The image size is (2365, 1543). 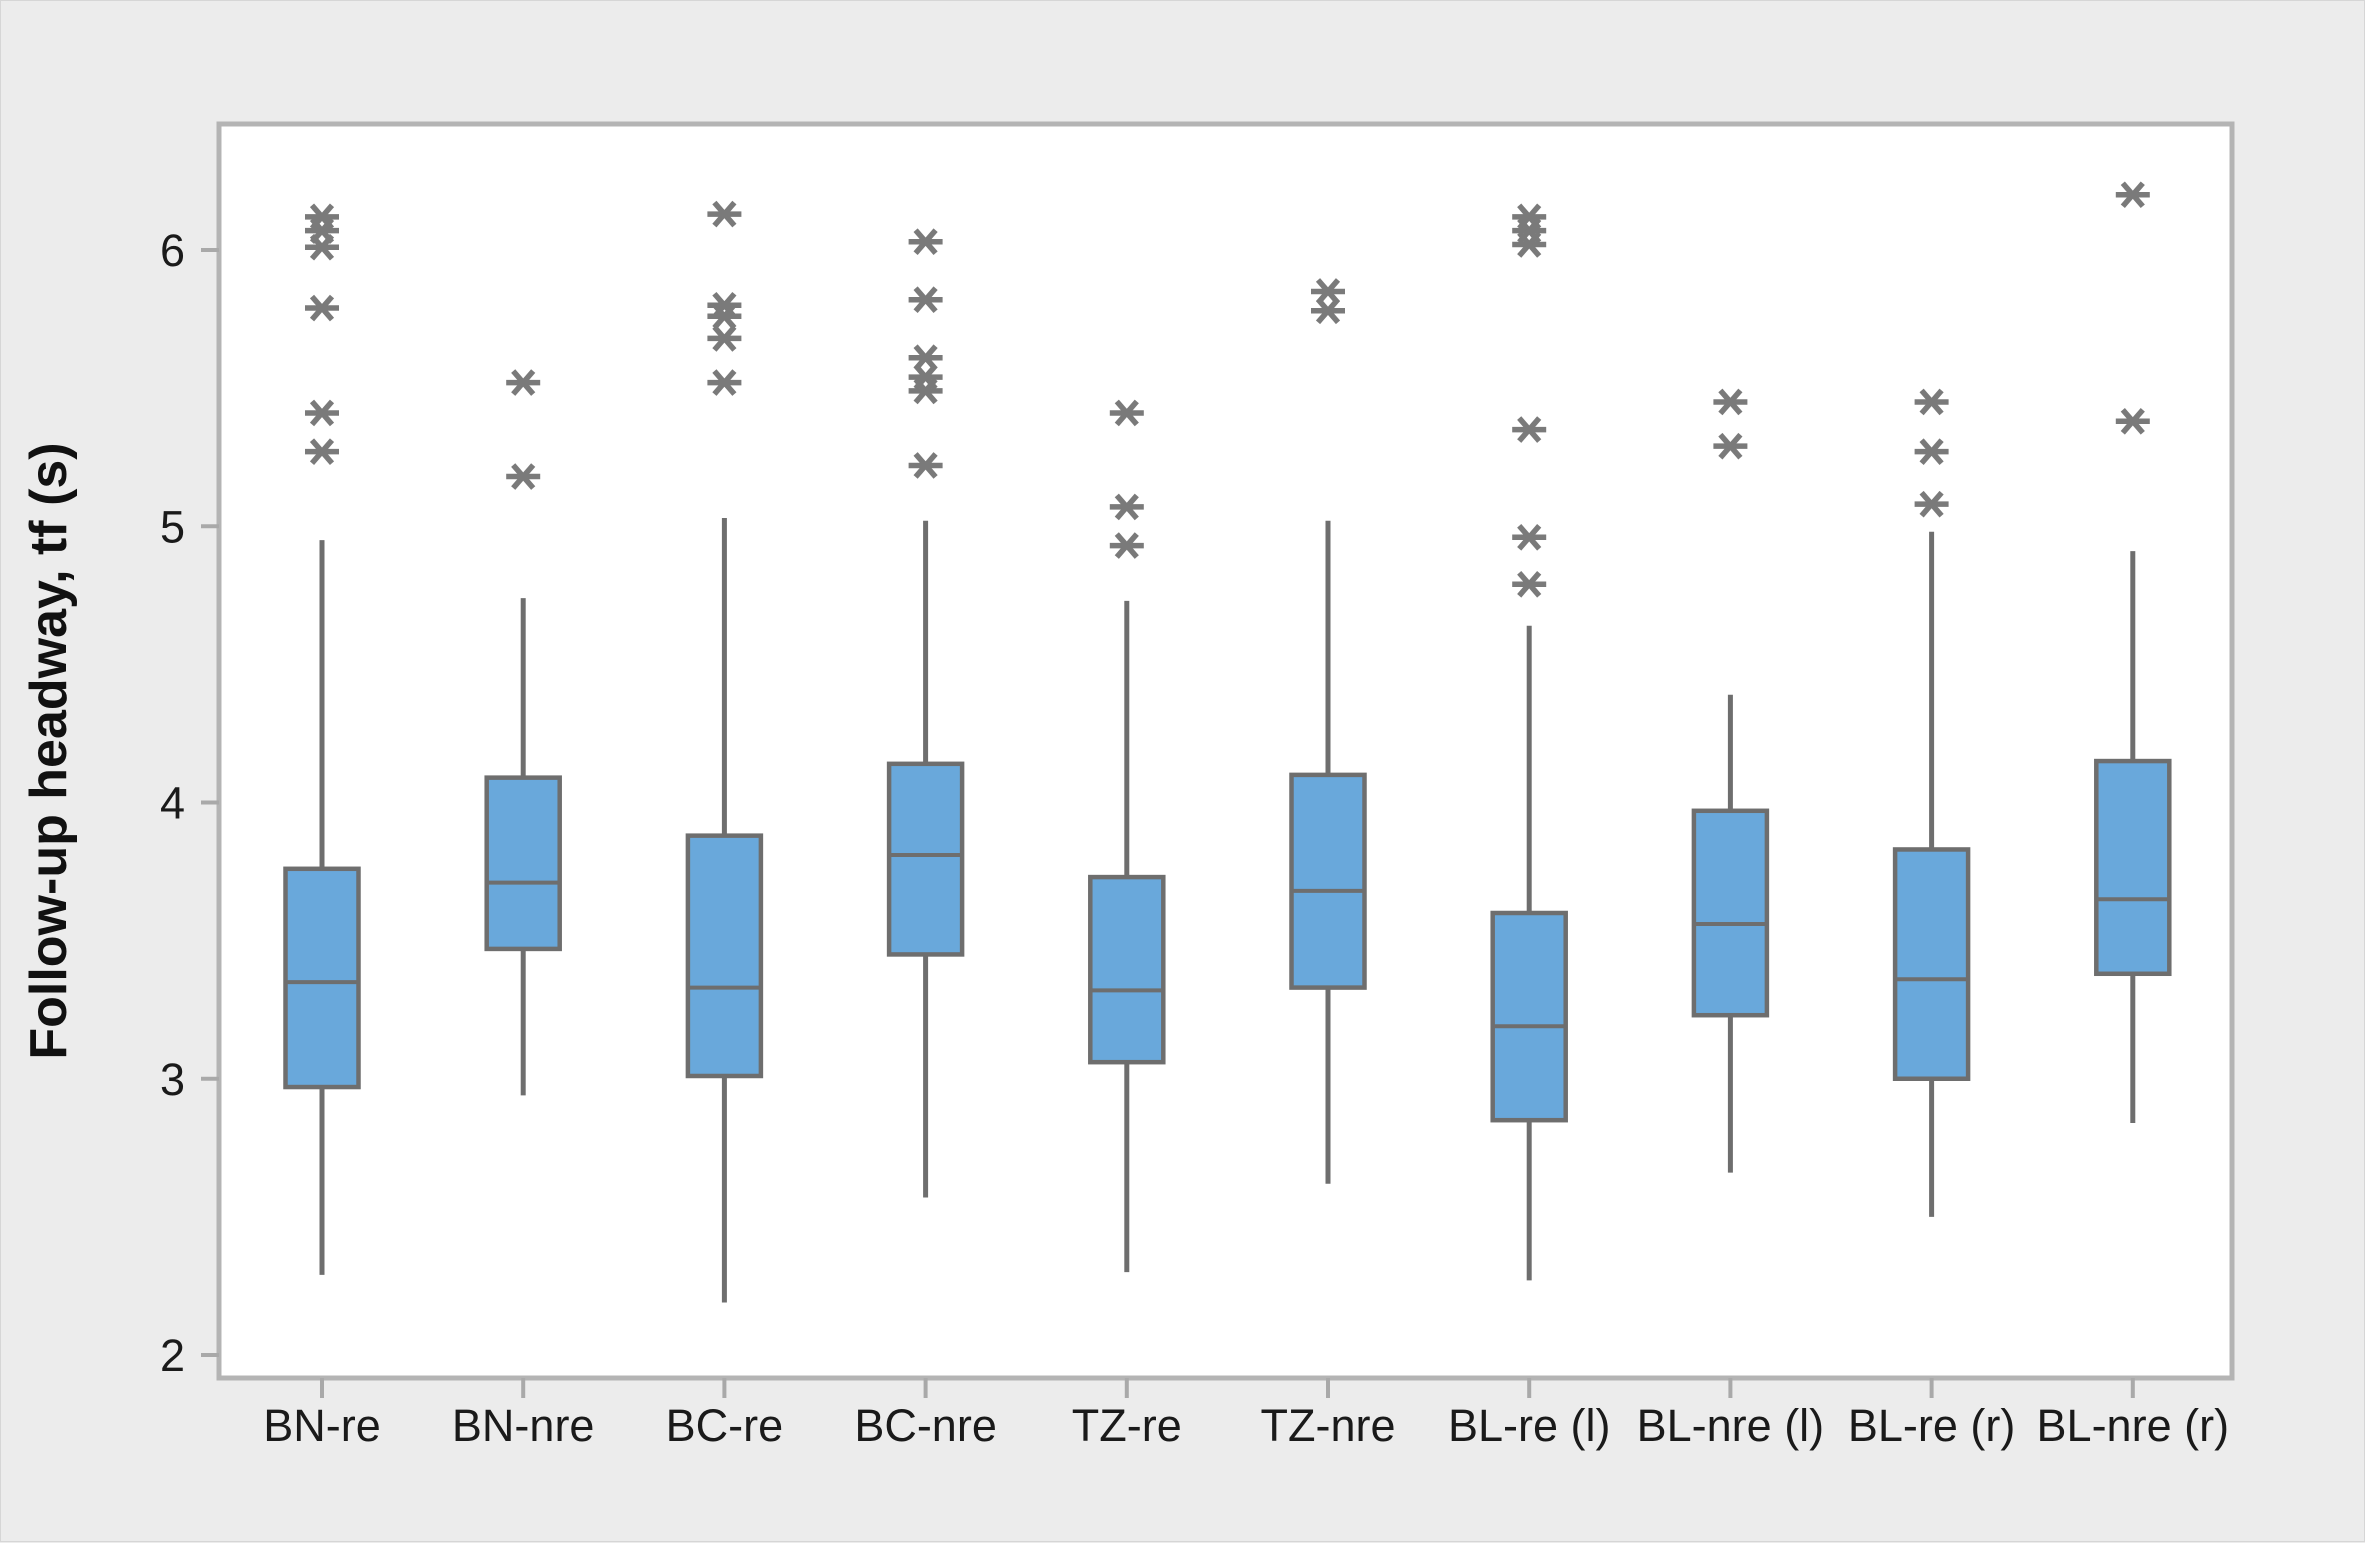 I want to click on x-tick-label: BL-nre (l), so click(x=1731, y=1425).